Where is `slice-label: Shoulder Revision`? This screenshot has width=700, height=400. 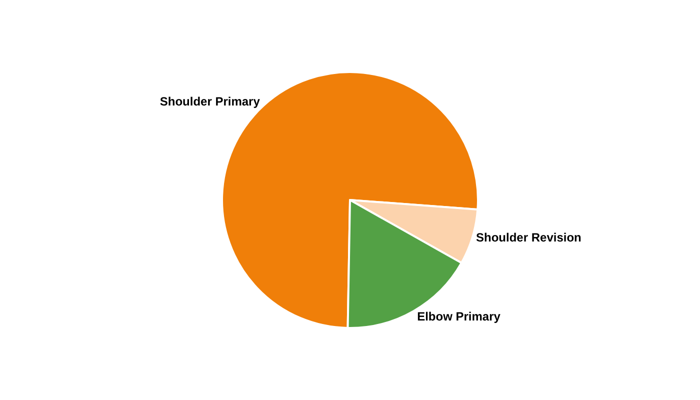 slice-label: Shoulder Revision is located at coordinates (529, 237).